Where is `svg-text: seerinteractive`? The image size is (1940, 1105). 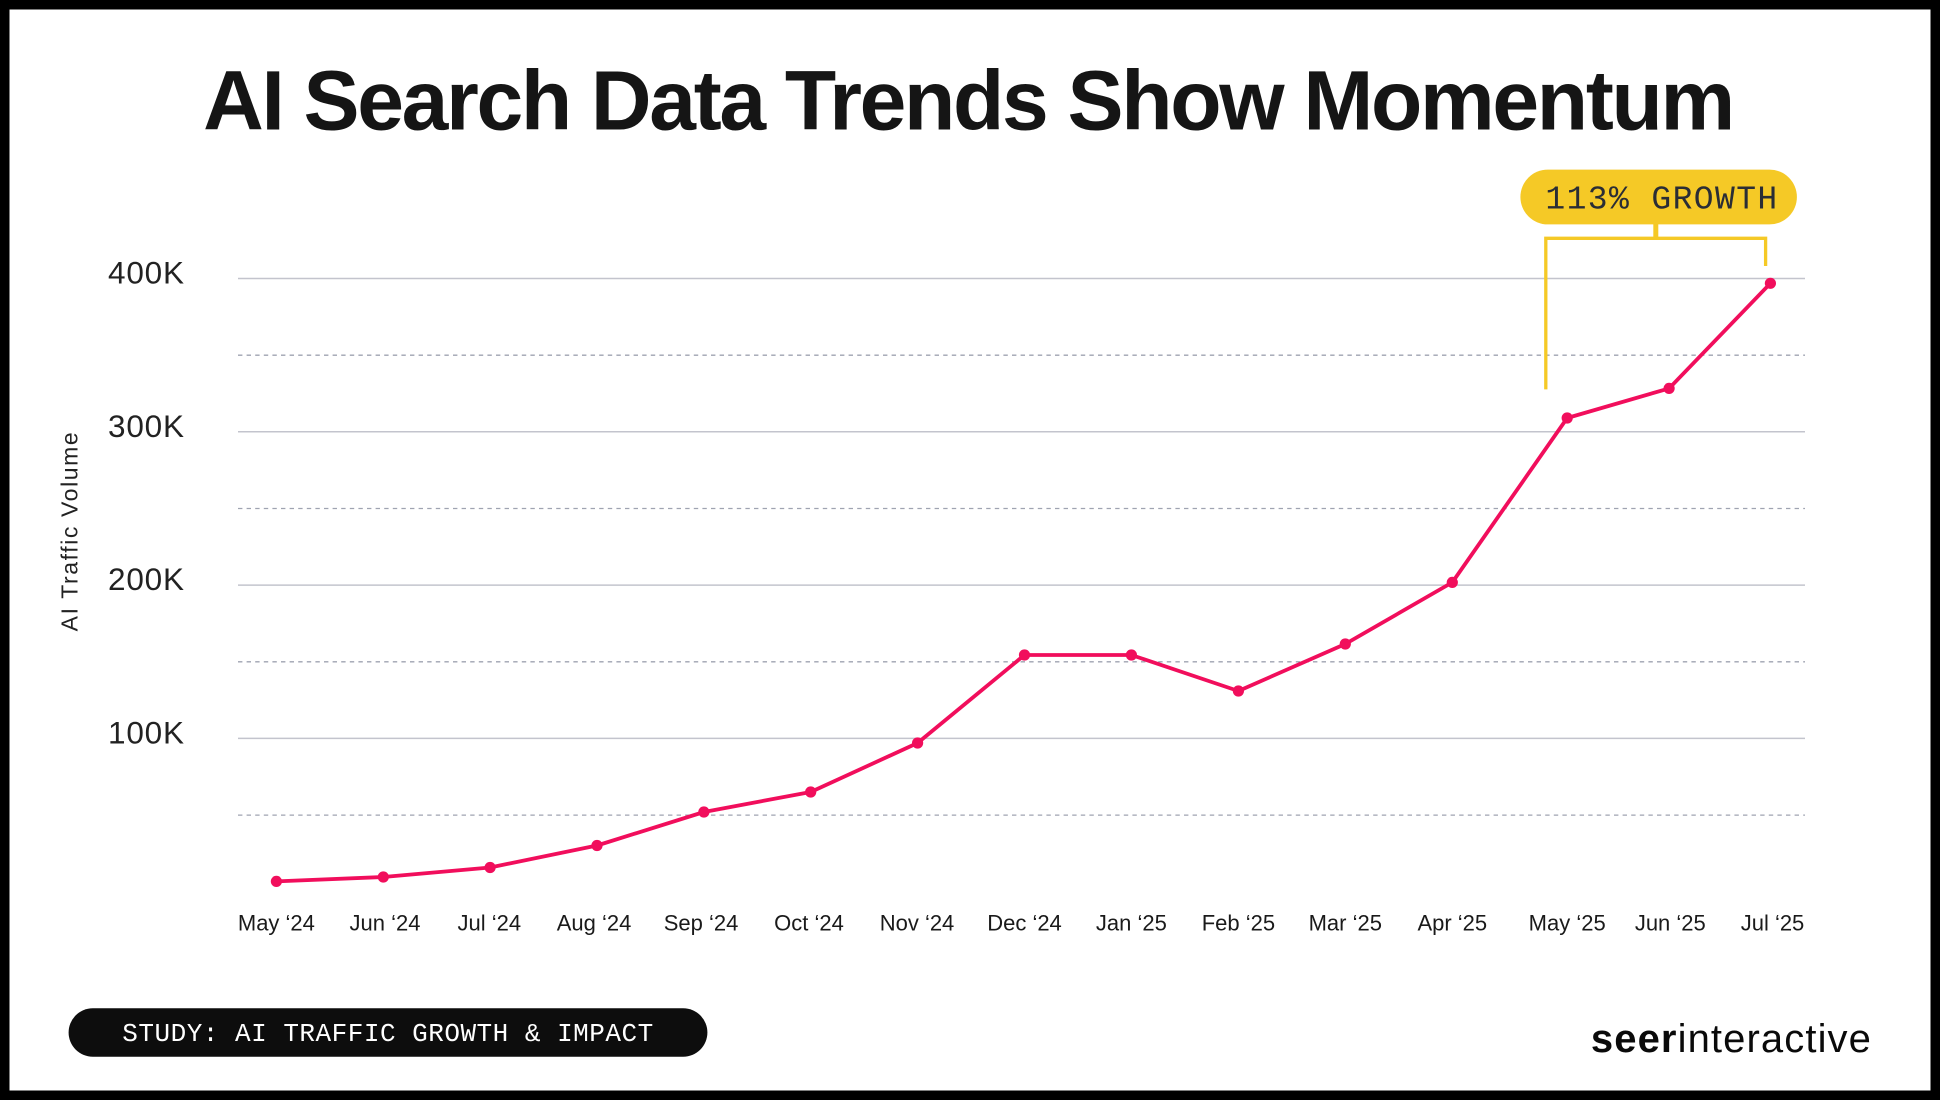 svg-text: seerinteractive is located at coordinates (1731, 1039).